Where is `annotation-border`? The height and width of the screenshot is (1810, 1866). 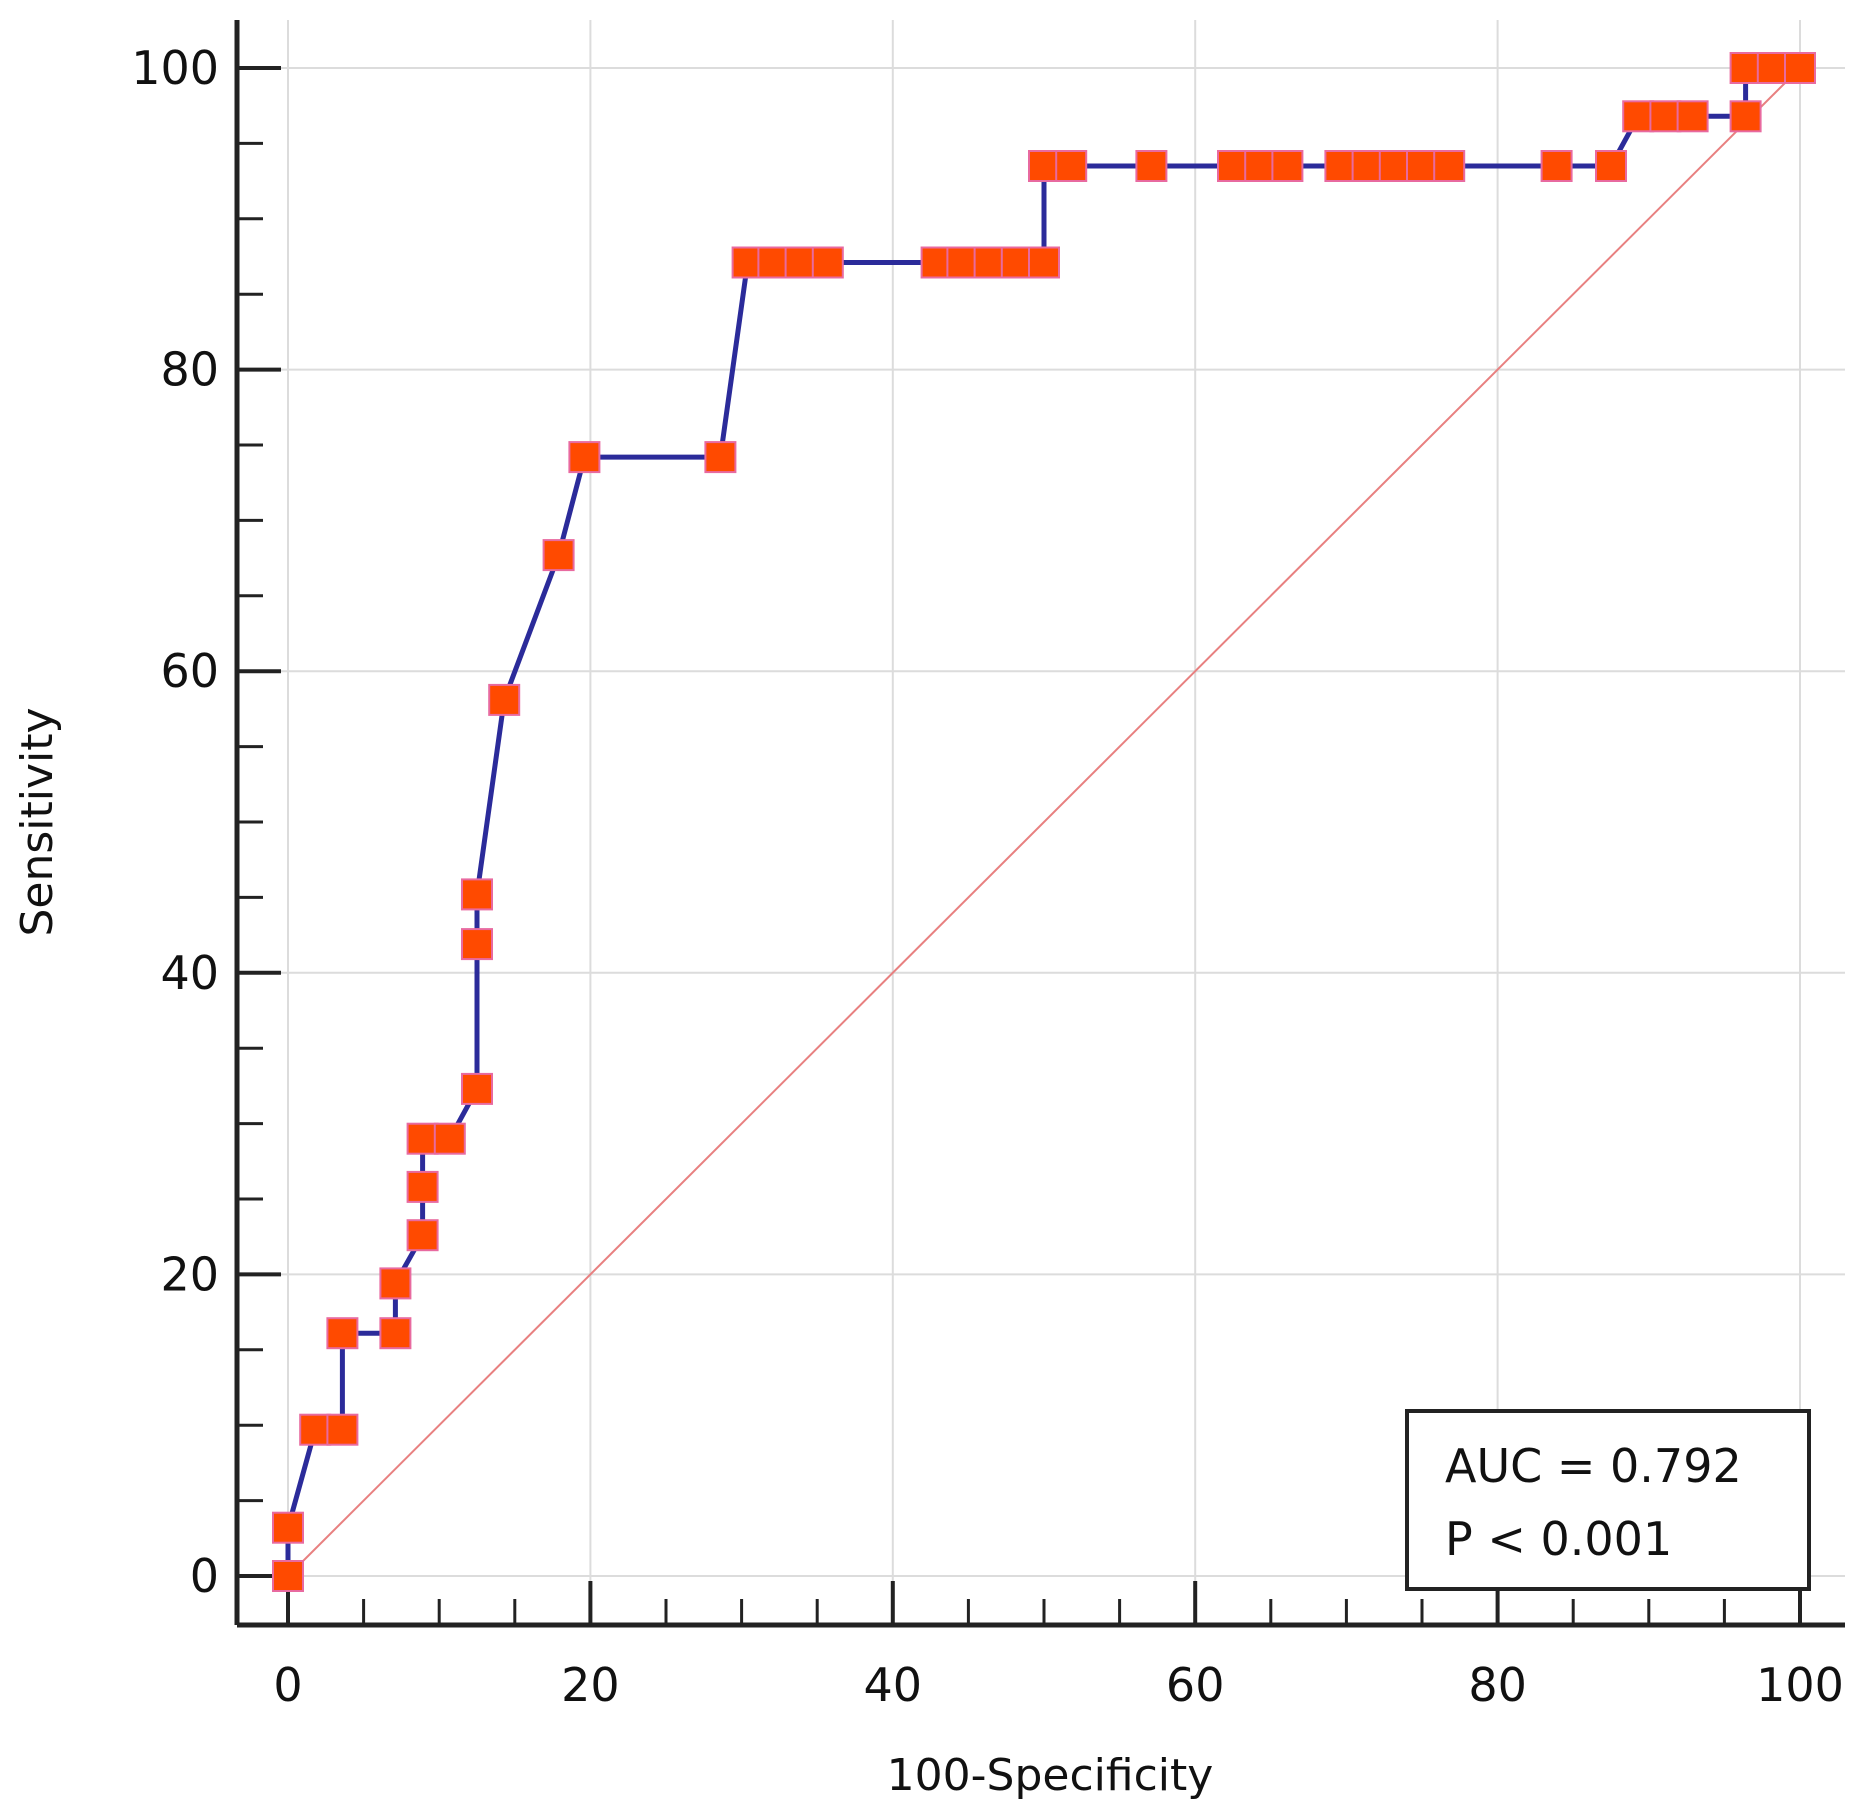
annotation-border is located at coordinates (1608, 1500).